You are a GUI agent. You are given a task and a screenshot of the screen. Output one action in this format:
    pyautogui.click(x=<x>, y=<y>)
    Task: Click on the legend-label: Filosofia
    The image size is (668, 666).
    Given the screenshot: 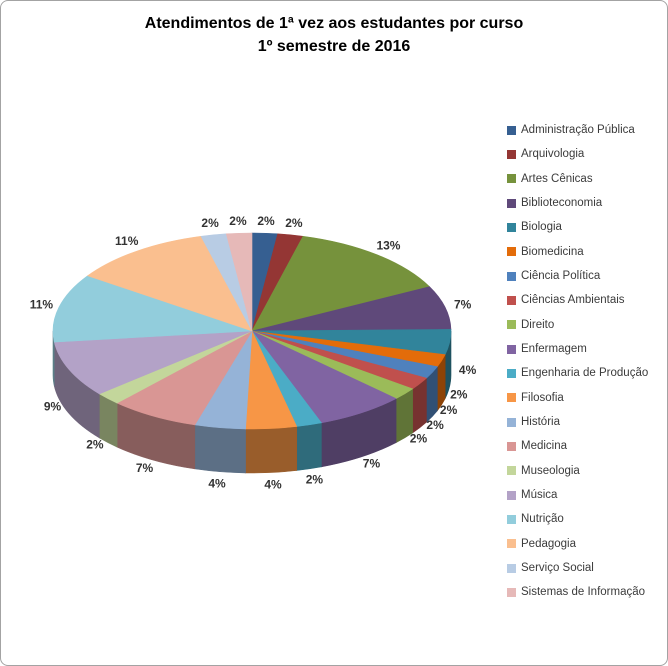 What is the action you would take?
    pyautogui.click(x=542, y=397)
    